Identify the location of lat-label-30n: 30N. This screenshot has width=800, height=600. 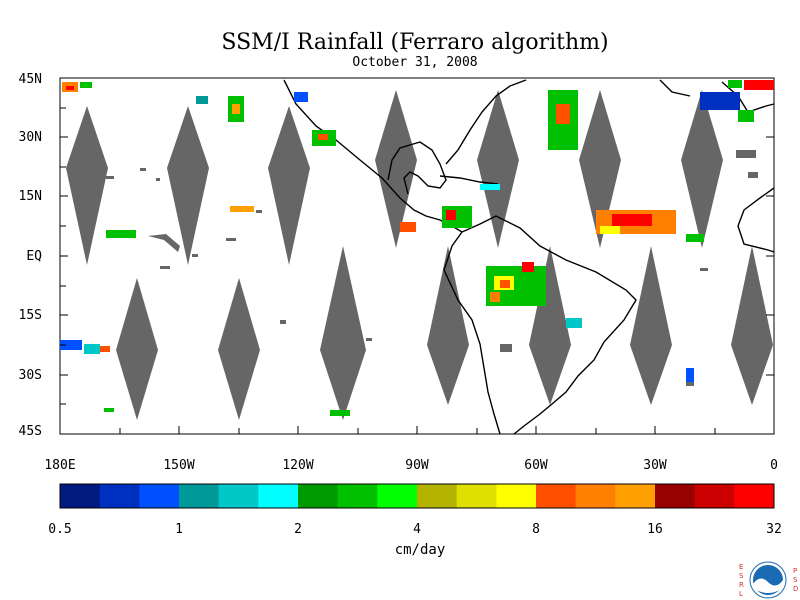
(30, 137).